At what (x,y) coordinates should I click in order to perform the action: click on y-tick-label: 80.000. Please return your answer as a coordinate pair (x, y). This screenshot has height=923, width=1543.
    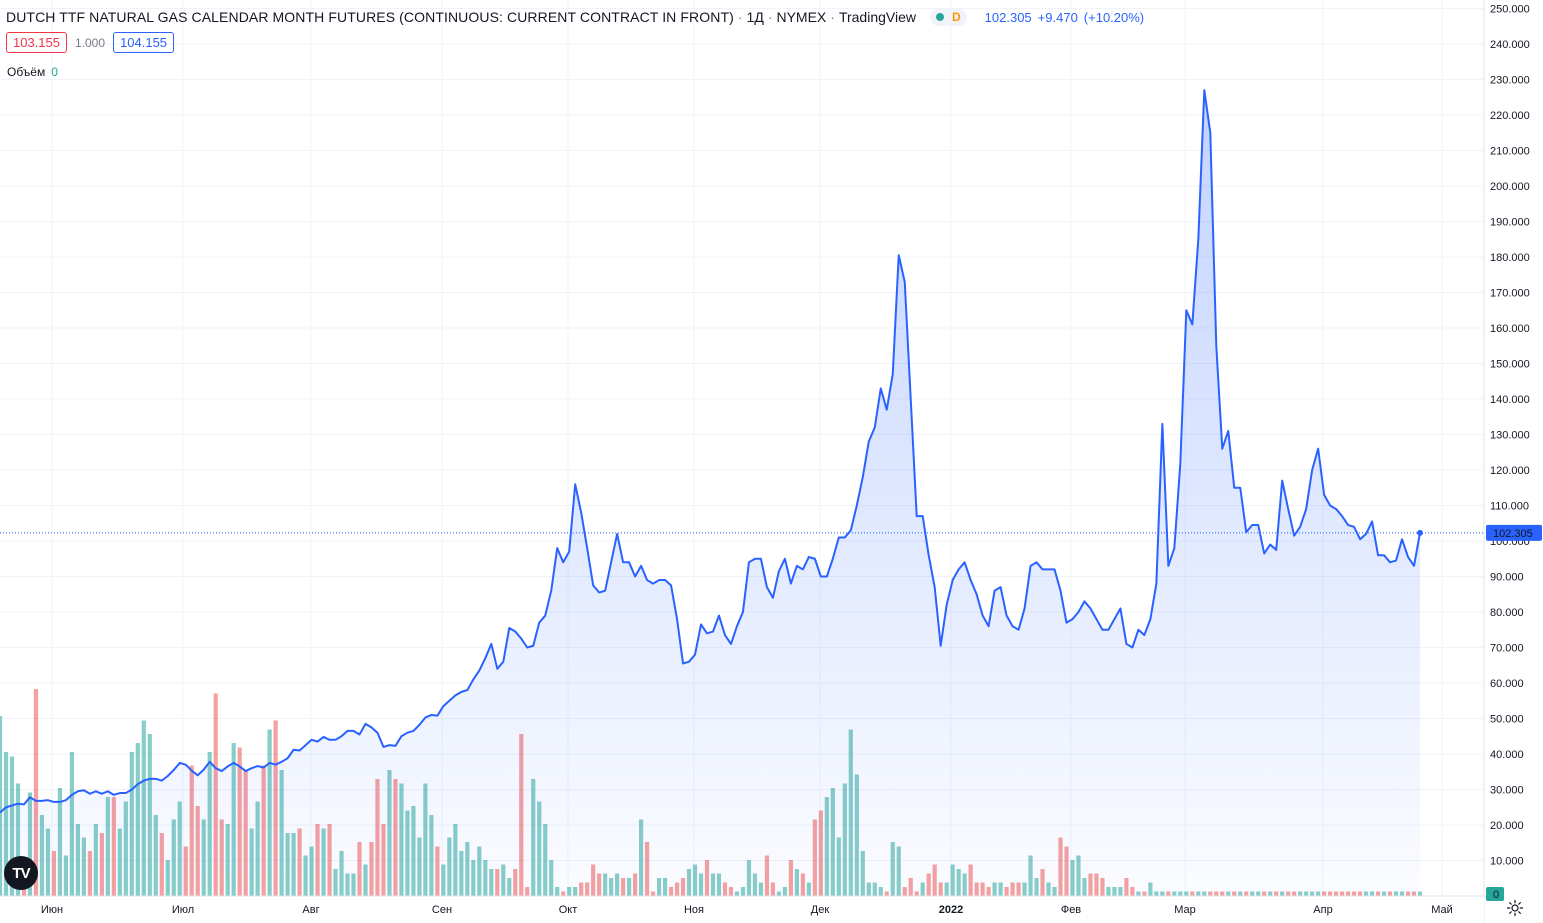
    Looking at the image, I should click on (1507, 613).